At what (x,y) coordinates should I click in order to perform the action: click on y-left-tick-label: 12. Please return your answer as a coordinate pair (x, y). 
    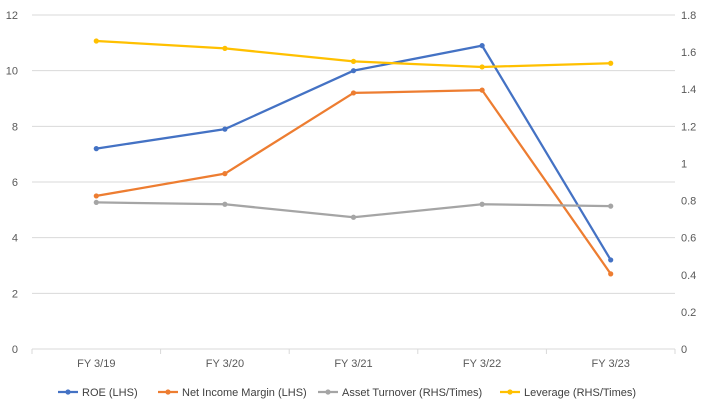
    Looking at the image, I should click on (12, 16).